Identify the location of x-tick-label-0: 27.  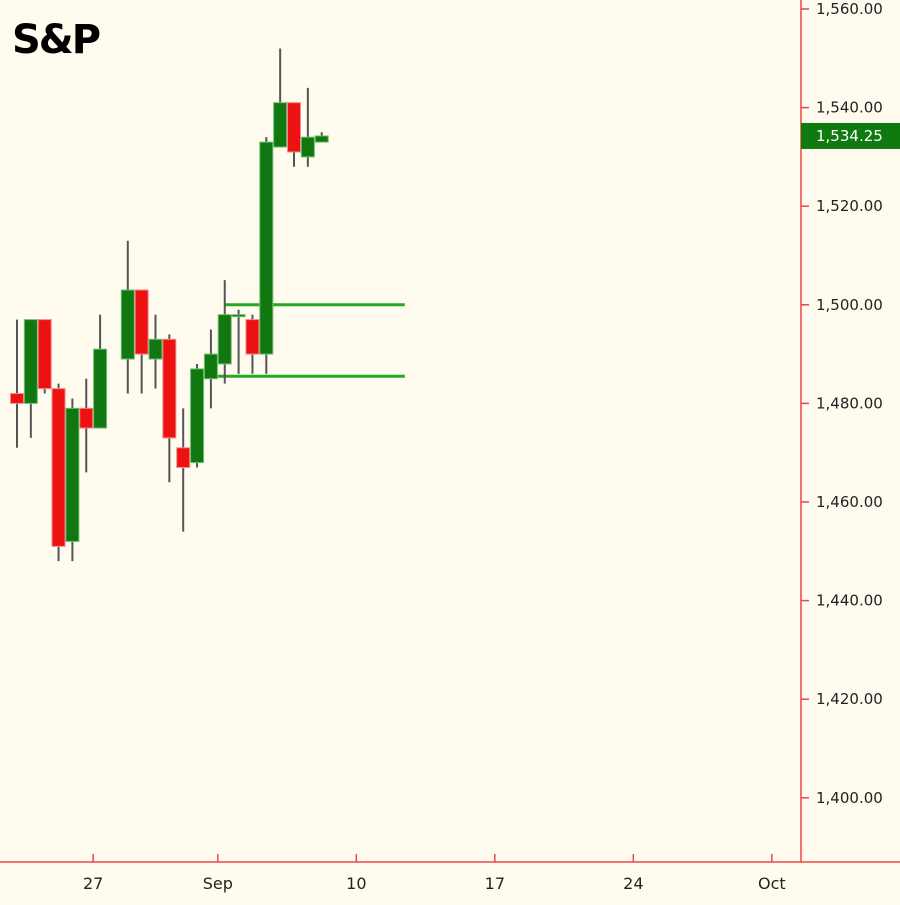
(93, 883).